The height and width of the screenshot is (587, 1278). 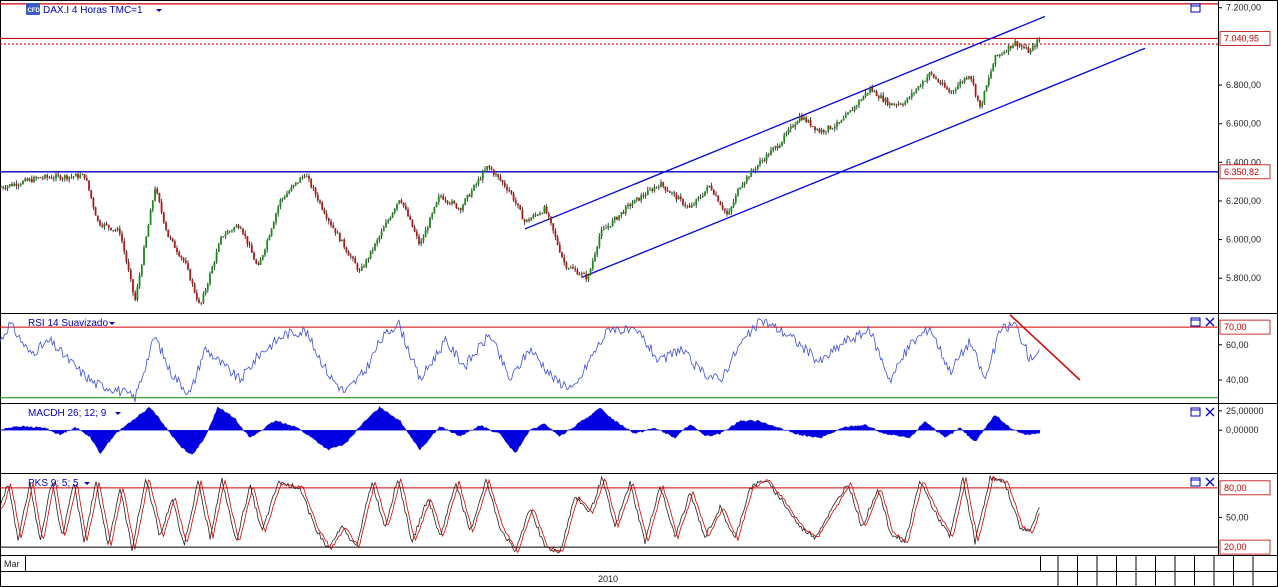 I want to click on price-title-label: DAX.I 4 Horas TMC=1, so click(x=93, y=10).